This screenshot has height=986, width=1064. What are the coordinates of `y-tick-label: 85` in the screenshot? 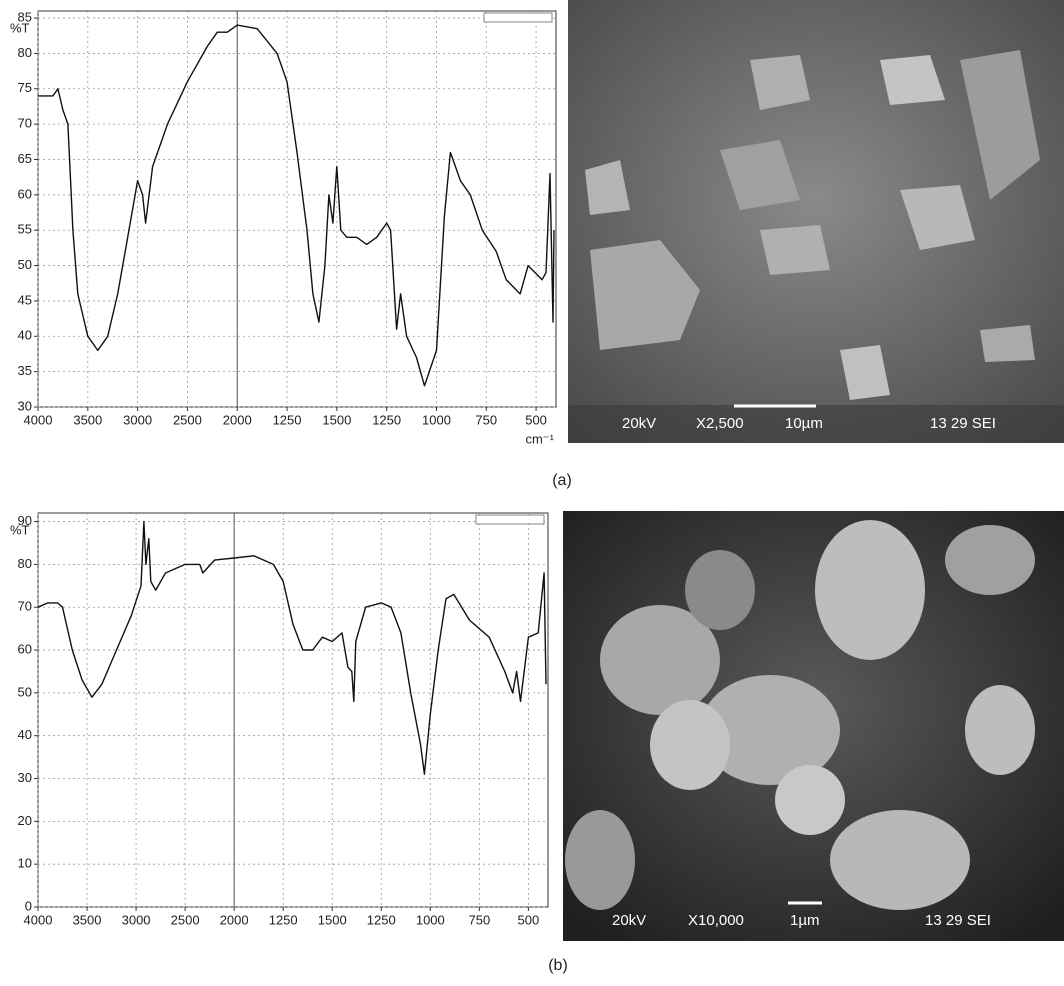 It's located at (25, 17).